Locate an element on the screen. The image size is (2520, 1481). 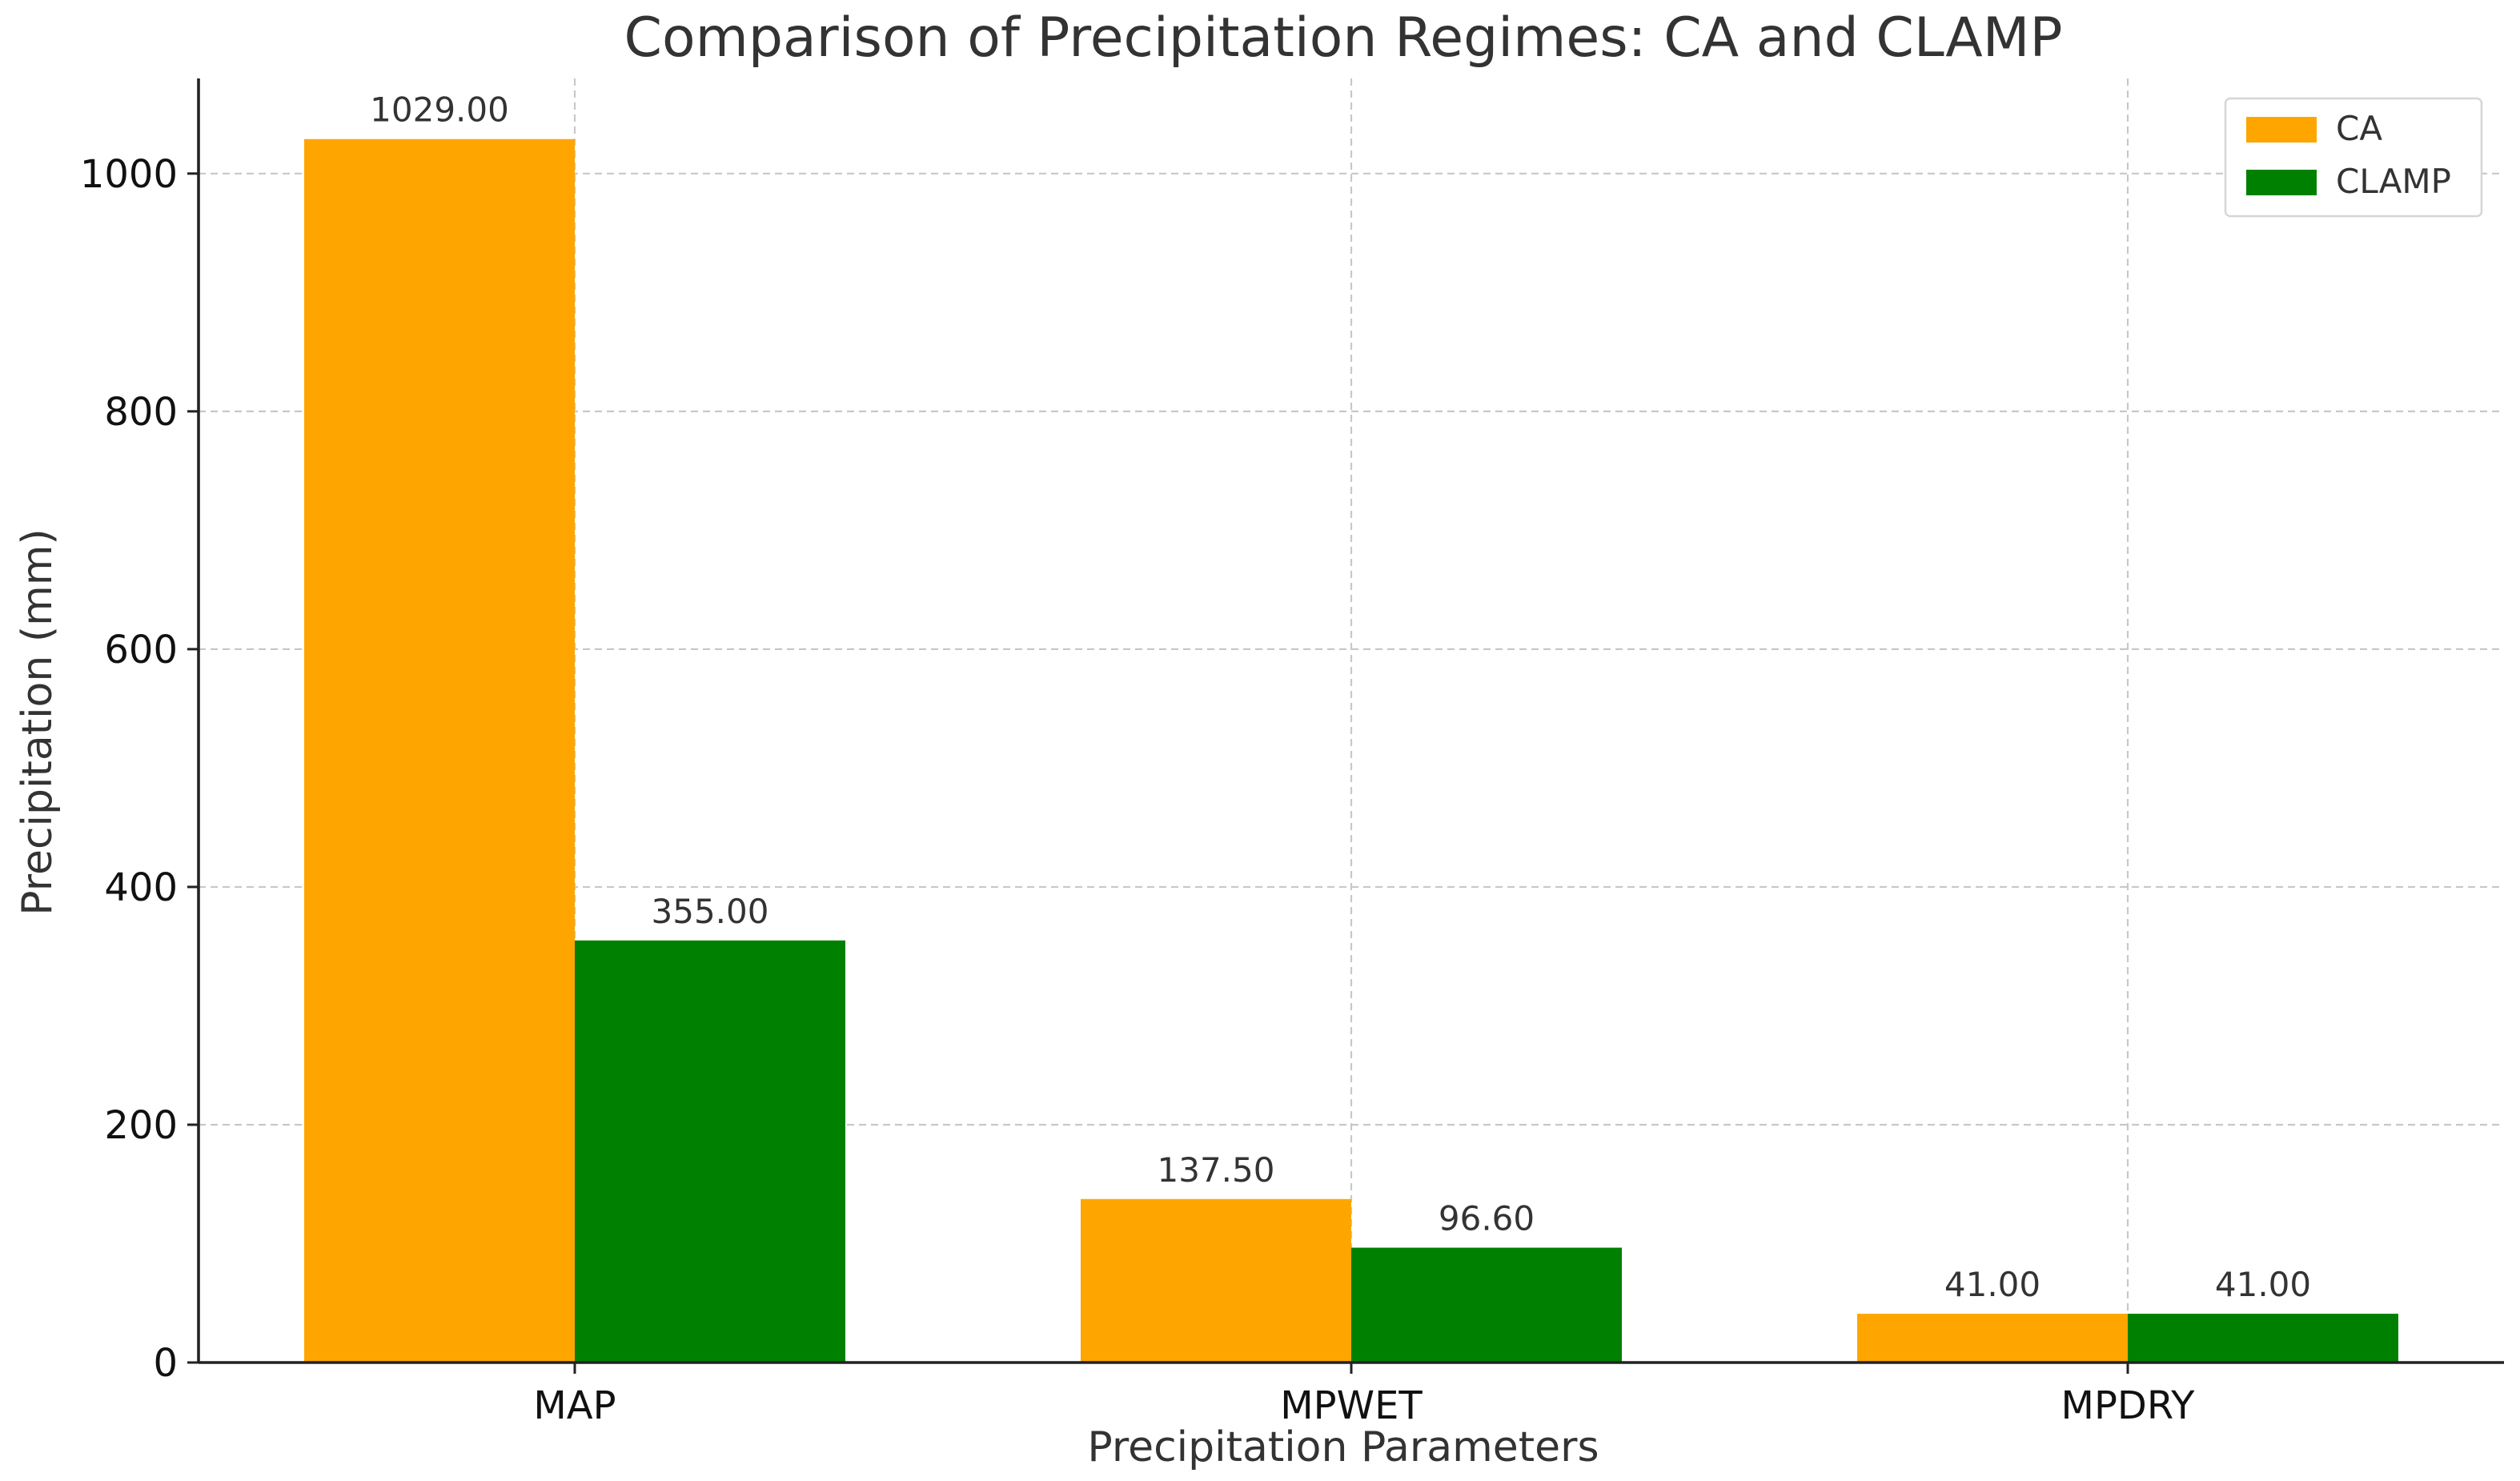
data-label-ca-mpwet: 137.50 is located at coordinates (1216, 1170).